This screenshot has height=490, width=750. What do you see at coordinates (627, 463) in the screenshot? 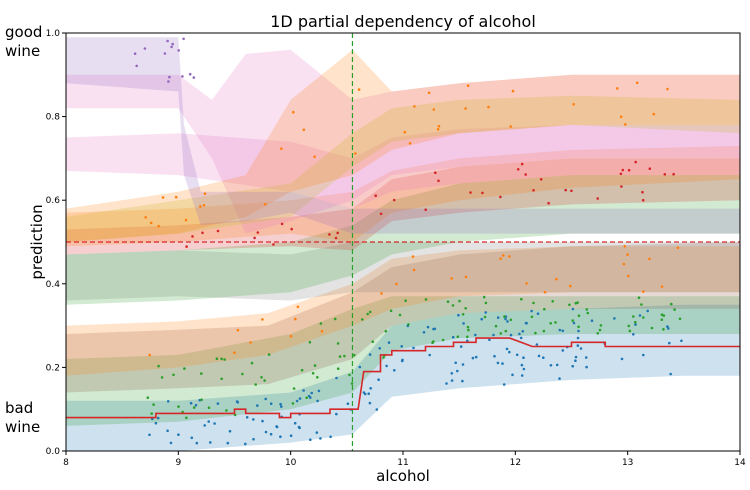
I see `x-tick-label-13: 13` at bounding box center [627, 463].